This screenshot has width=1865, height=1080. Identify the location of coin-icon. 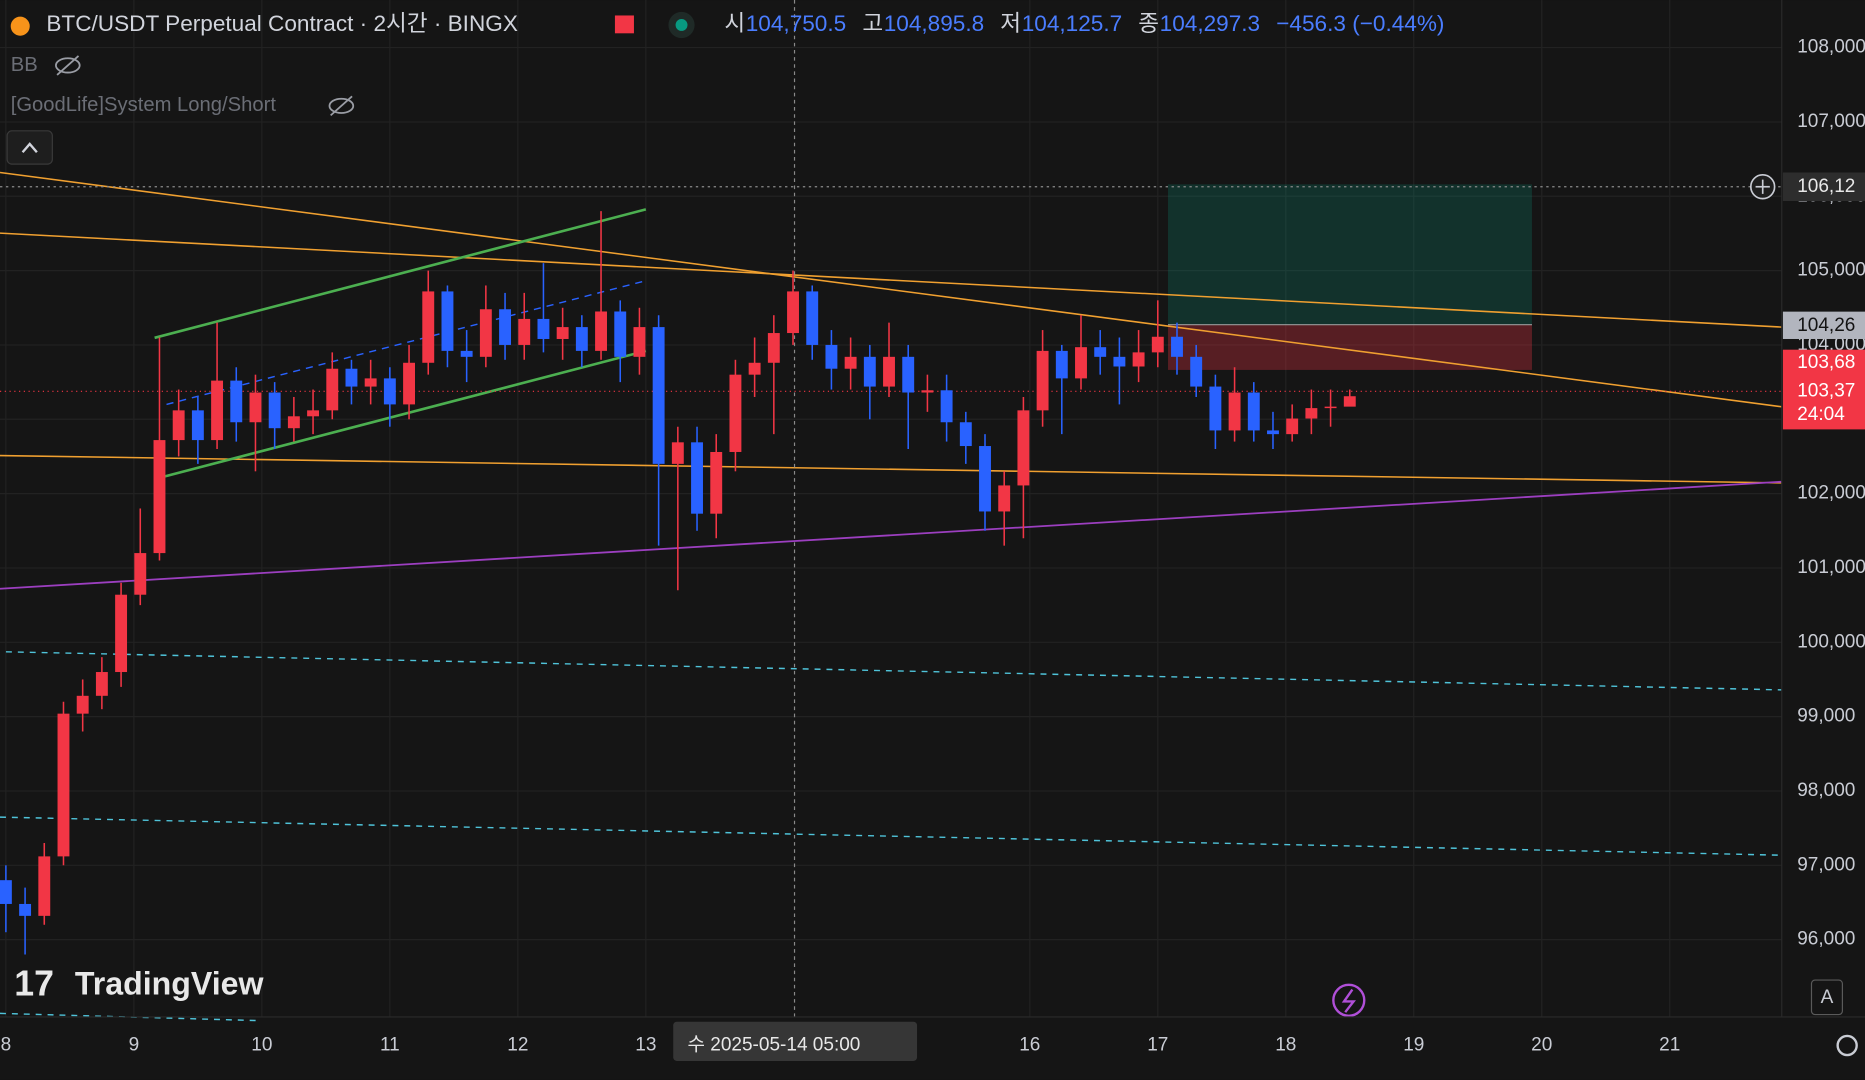
(20, 26).